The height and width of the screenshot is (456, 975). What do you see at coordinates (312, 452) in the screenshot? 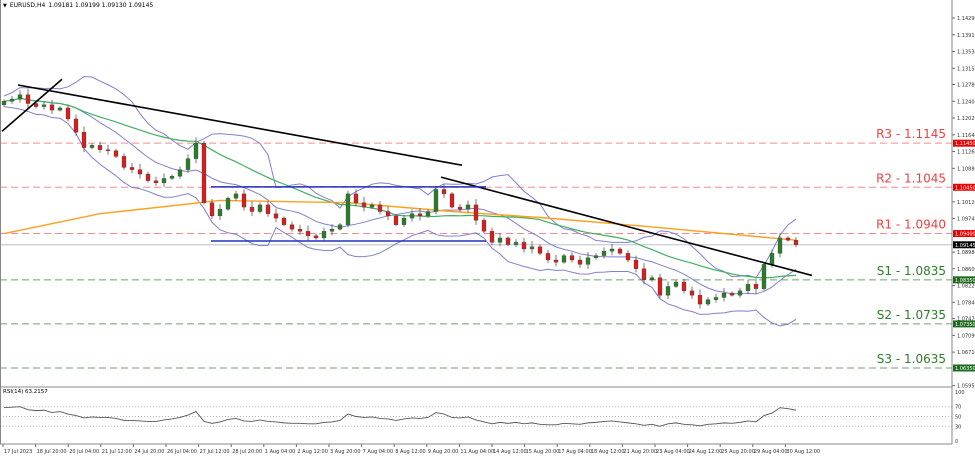
I see `x-tick-label: 2 Aug 12:00` at bounding box center [312, 452].